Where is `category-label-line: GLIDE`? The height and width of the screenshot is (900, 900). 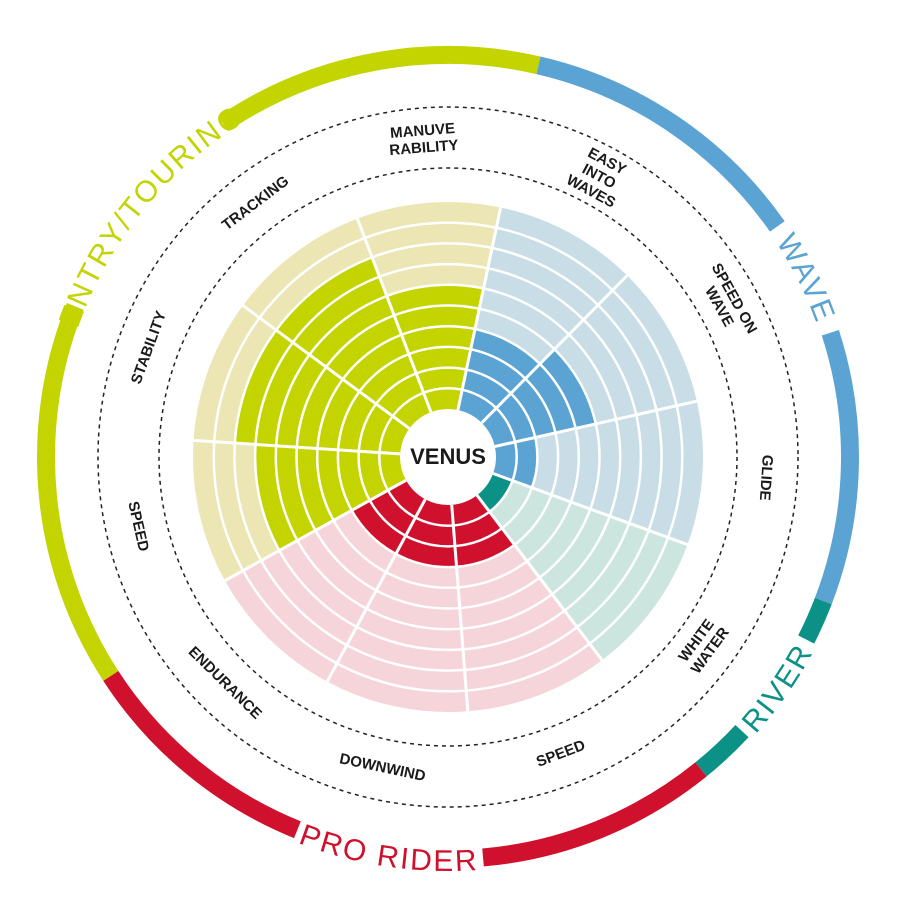 category-label-line: GLIDE is located at coordinates (766, 477).